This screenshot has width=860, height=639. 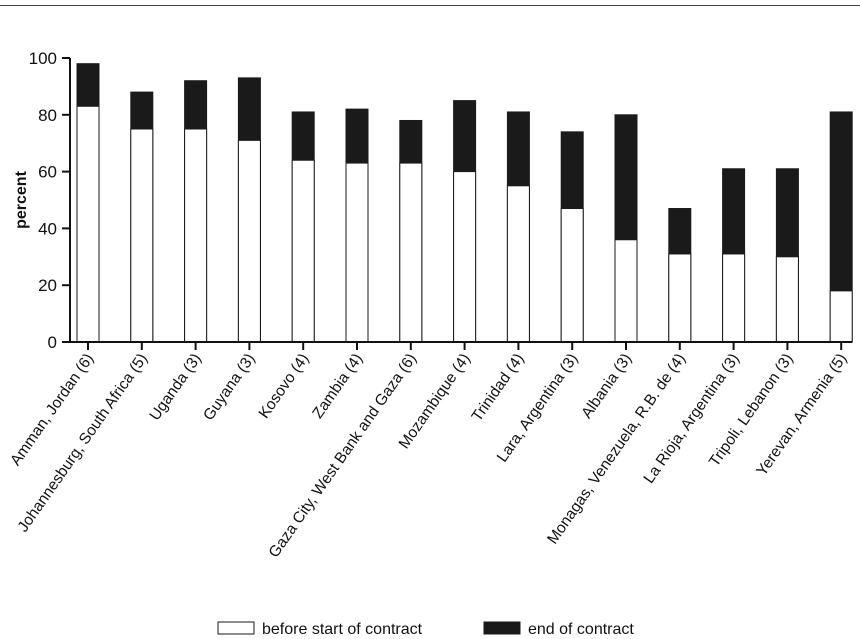 What do you see at coordinates (43, 58) in the screenshot?
I see `y-tick-label: 100` at bounding box center [43, 58].